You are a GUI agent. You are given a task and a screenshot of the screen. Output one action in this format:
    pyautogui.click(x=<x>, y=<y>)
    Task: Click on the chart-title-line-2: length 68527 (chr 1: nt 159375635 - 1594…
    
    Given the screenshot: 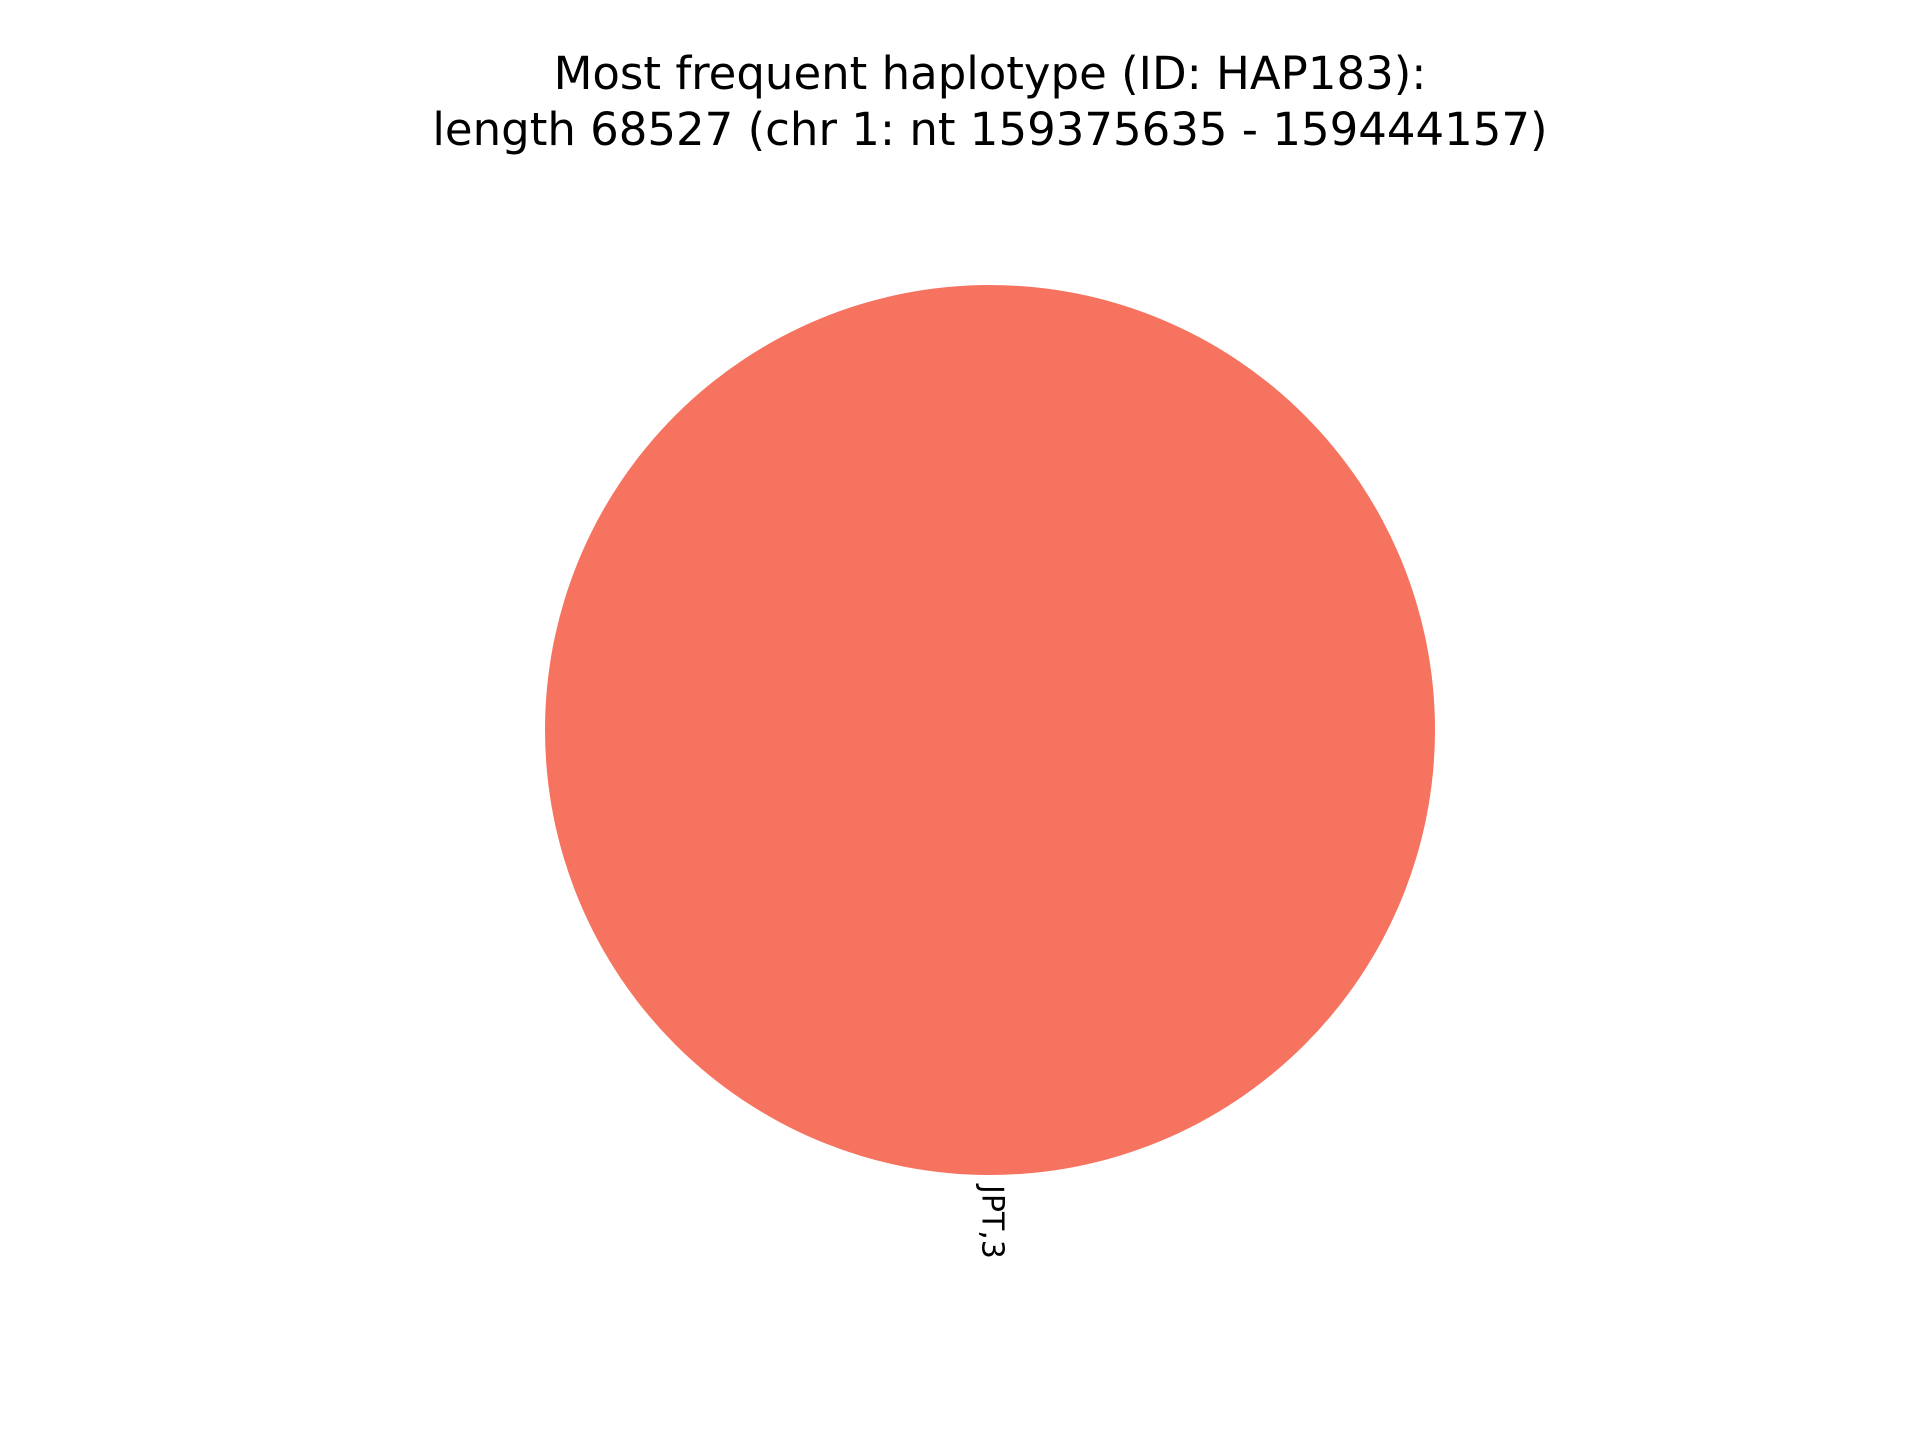 What is the action you would take?
    pyautogui.click(x=990, y=129)
    